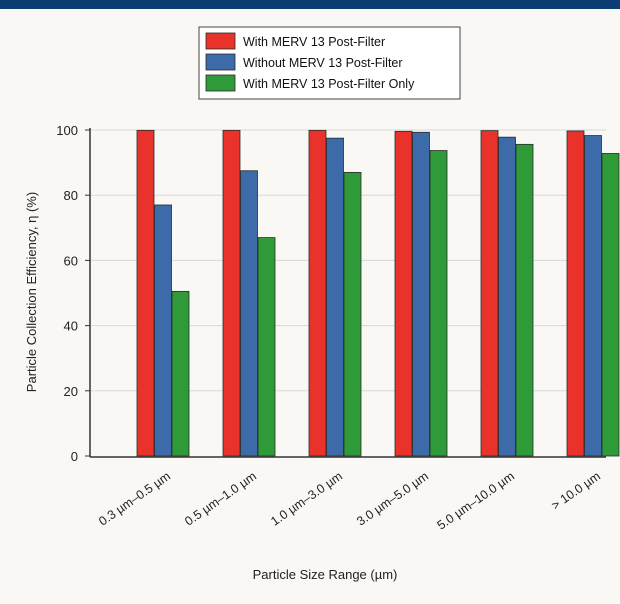 The height and width of the screenshot is (604, 620). I want to click on y-axis-title: Particle Collection Efficiency, η (%), so click(31, 292).